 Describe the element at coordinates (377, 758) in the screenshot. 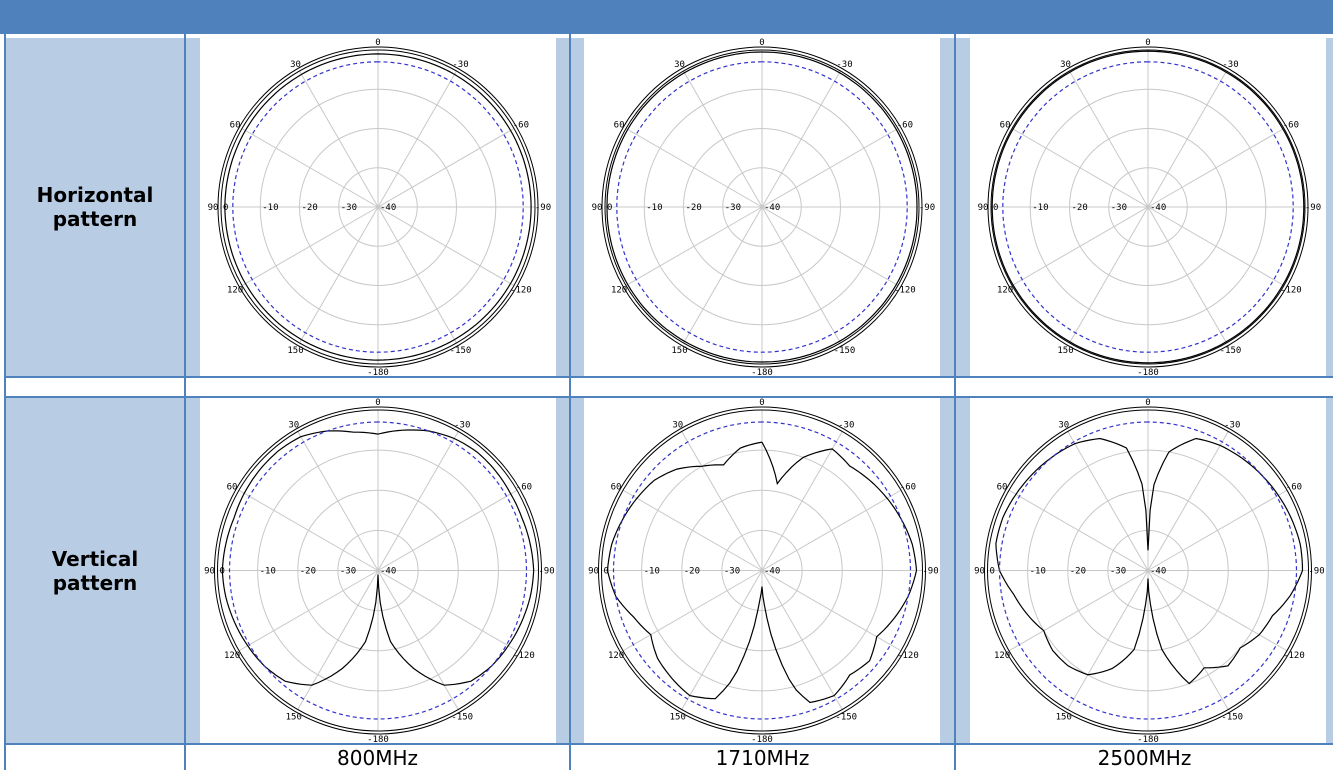

I see `frequency-label-800: 800MHz` at that location.